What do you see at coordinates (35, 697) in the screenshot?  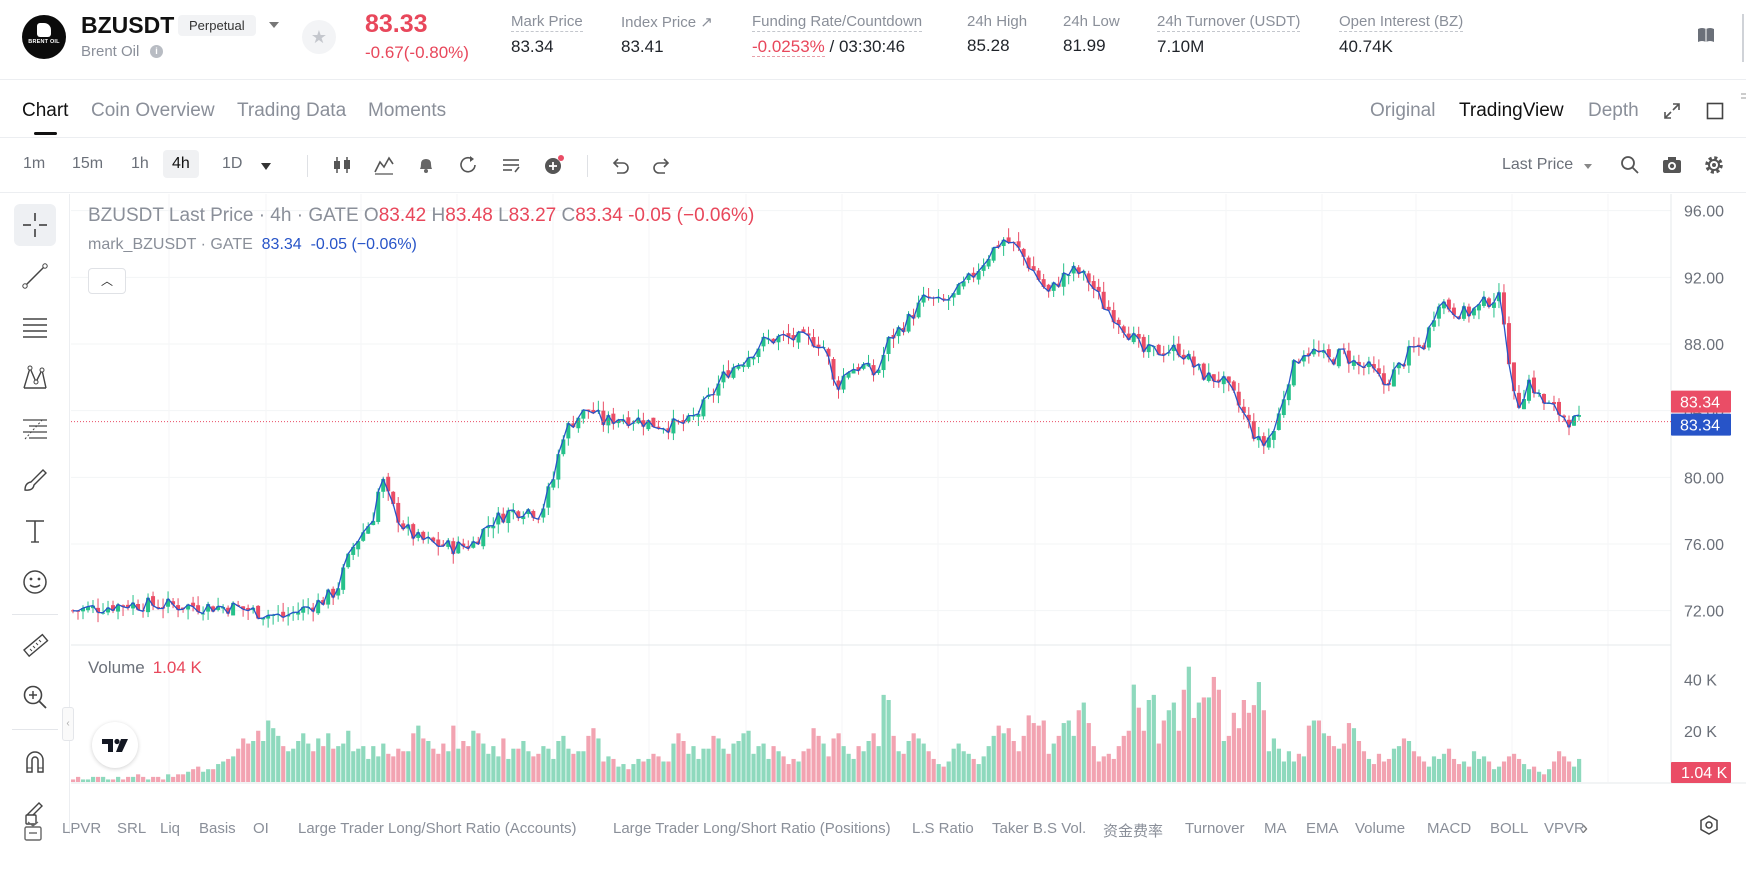 I see `zoom-tool` at bounding box center [35, 697].